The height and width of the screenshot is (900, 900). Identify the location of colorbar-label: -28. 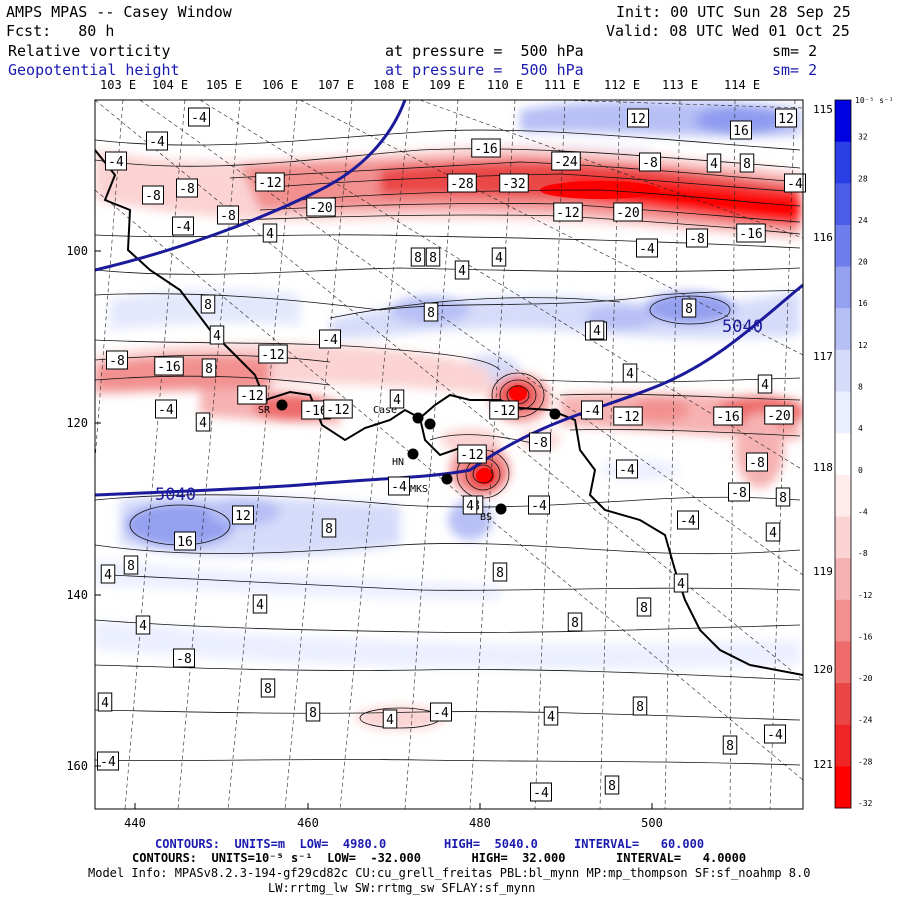
(865, 761).